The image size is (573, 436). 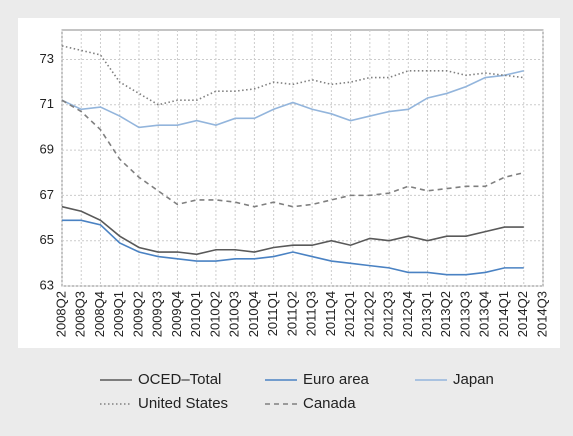 What do you see at coordinates (349, 314) in the screenshot?
I see `x-tick-label: 2012Q1` at bounding box center [349, 314].